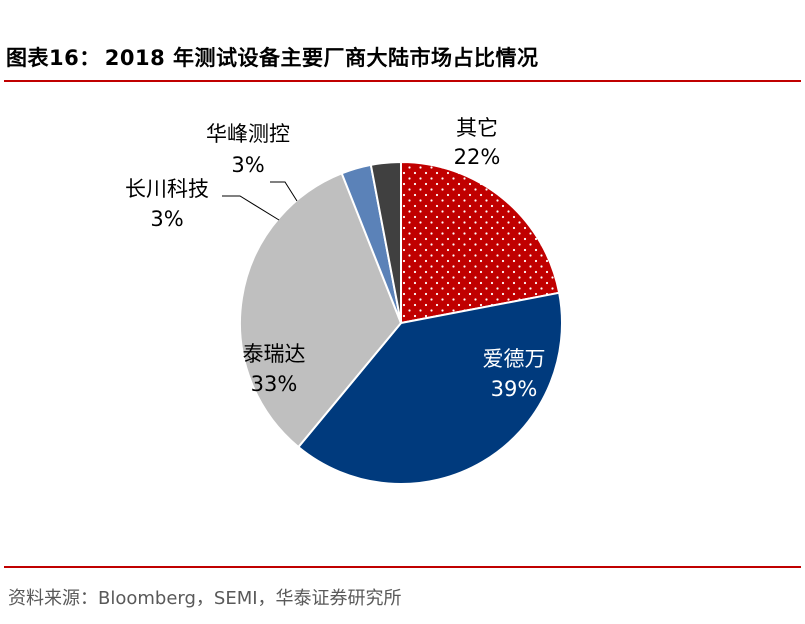 The image size is (805, 624). Describe the element at coordinates (274, 384) in the screenshot. I see `slice-value-label-2: 33%` at that location.